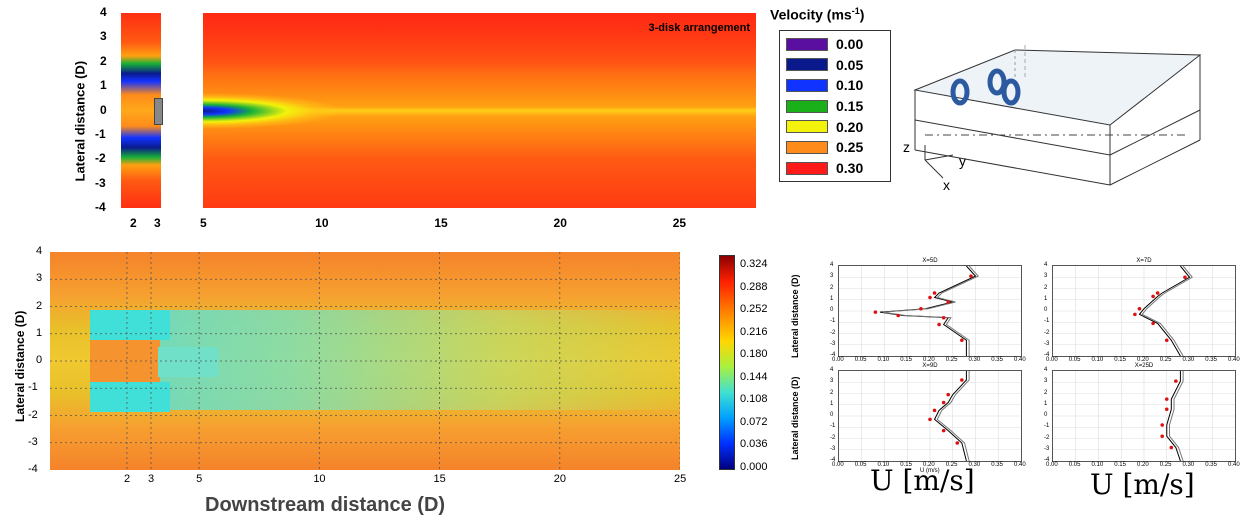 This screenshot has width=1244, height=523. What do you see at coordinates (974, 360) in the screenshot?
I see `profile-x-tick: 0.30` at bounding box center [974, 360].